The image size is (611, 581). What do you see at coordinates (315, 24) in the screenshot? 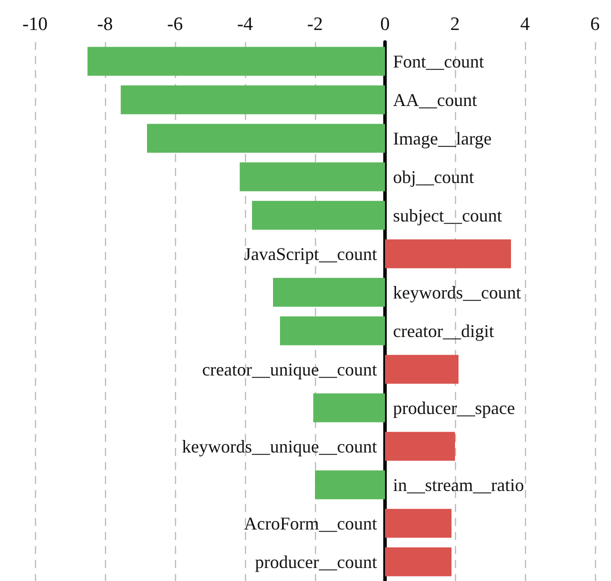
I see `x-tick-label: -2` at bounding box center [315, 24].